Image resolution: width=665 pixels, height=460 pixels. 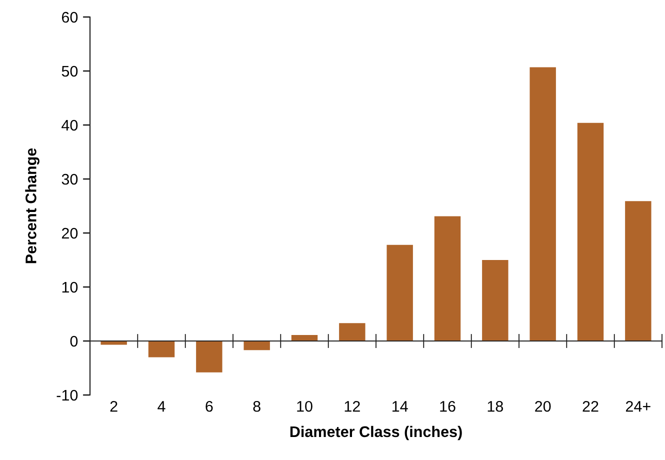 I want to click on y-tick-label: -10, so click(x=67, y=395).